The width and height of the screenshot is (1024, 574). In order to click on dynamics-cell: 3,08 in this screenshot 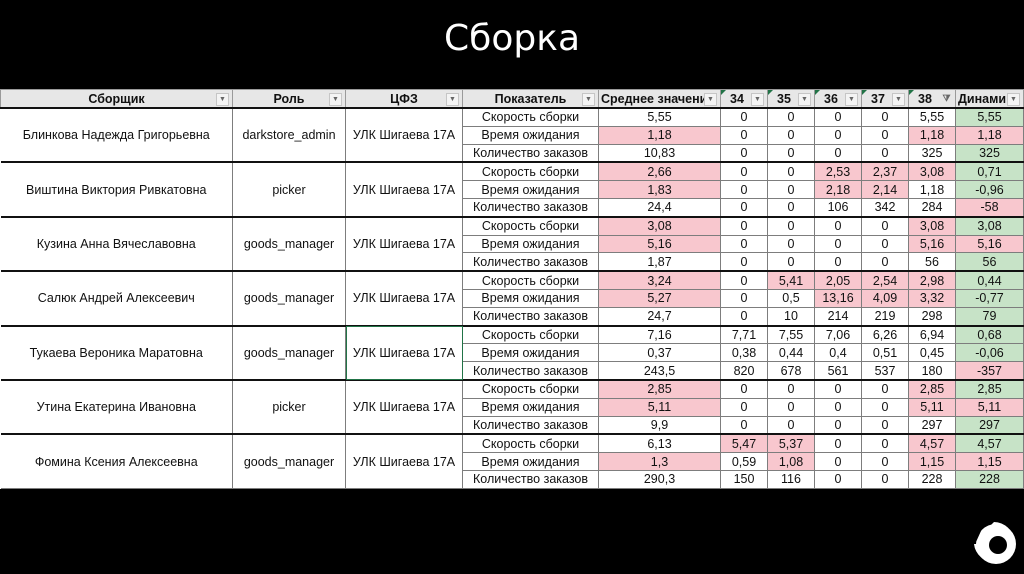, I will do `click(989, 225)`.